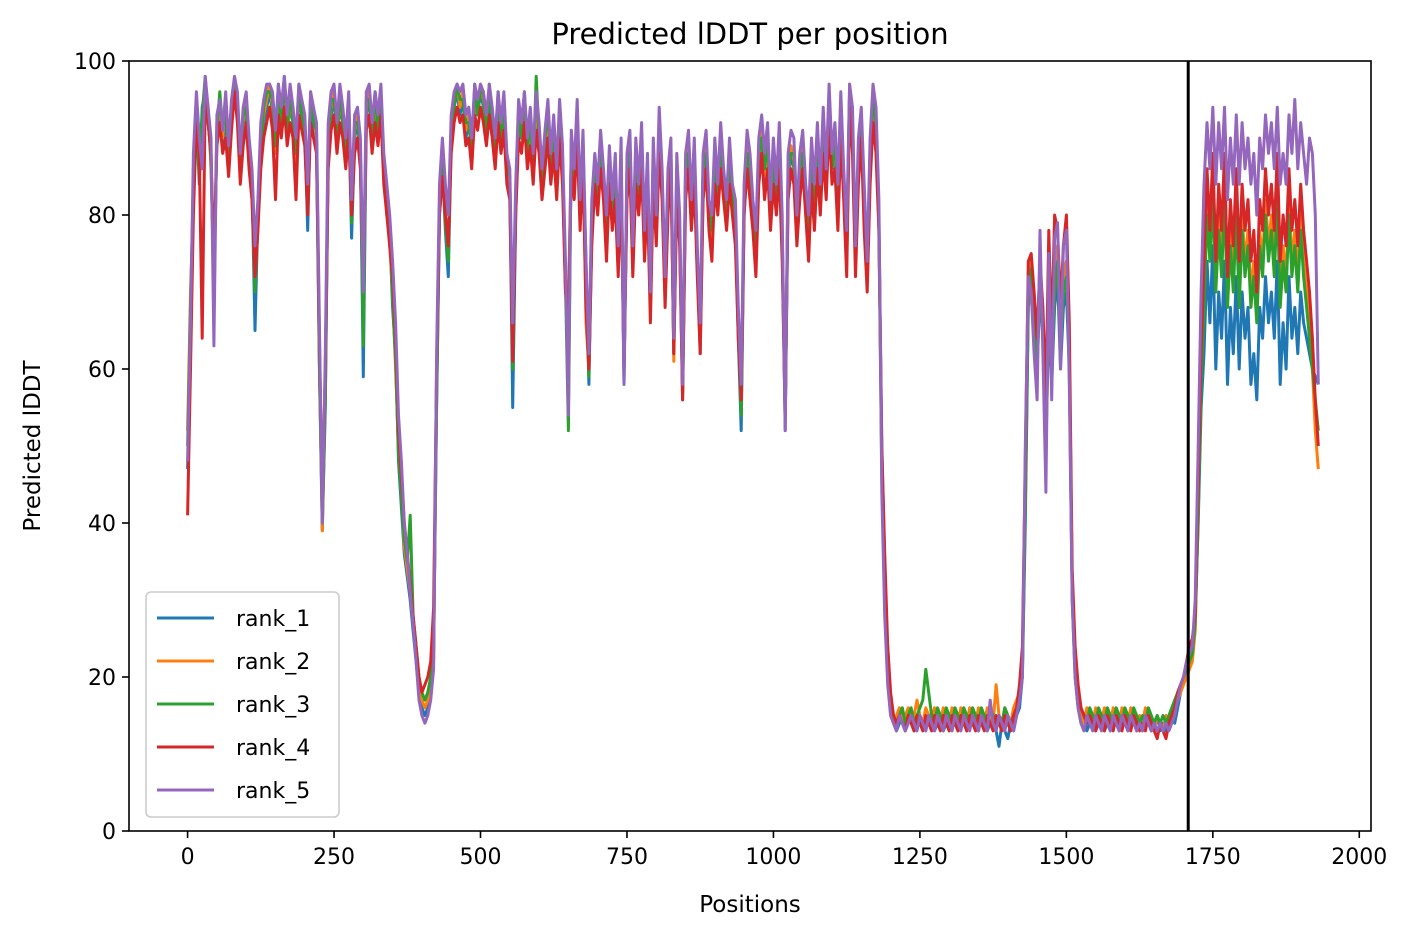 This screenshot has height=939, width=1412. I want to click on y-tick-label: 20, so click(102, 678).